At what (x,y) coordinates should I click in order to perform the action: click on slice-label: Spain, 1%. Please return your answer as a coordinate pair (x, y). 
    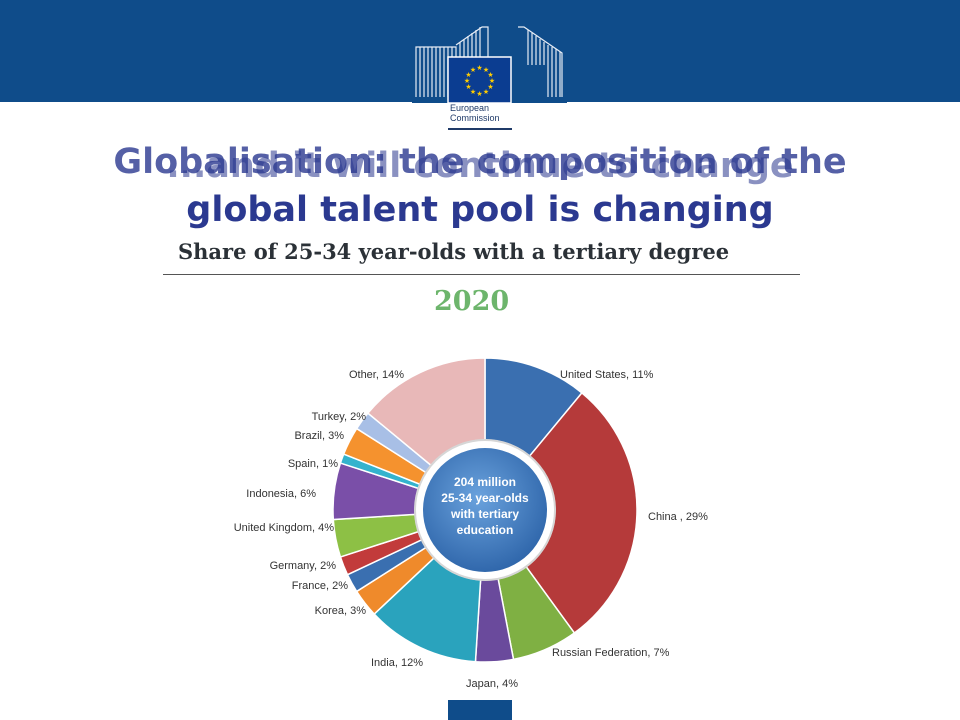
    Looking at the image, I should click on (313, 464).